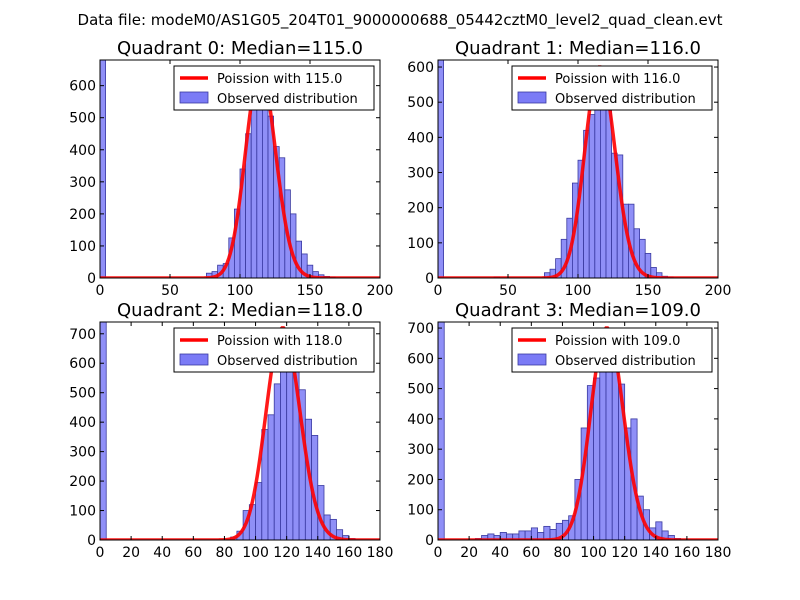 The width and height of the screenshot is (800, 600). I want to click on x-tick-label: 200, so click(718, 291).